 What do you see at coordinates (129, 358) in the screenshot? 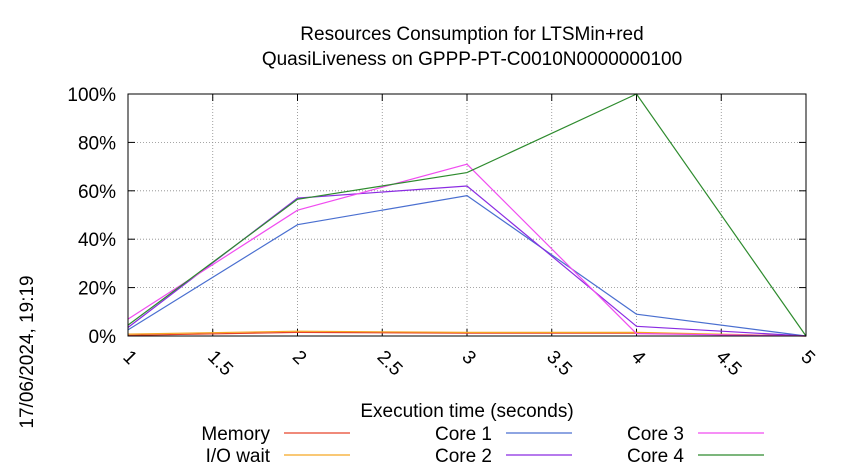
I see `x-tick-label: 1` at bounding box center [129, 358].